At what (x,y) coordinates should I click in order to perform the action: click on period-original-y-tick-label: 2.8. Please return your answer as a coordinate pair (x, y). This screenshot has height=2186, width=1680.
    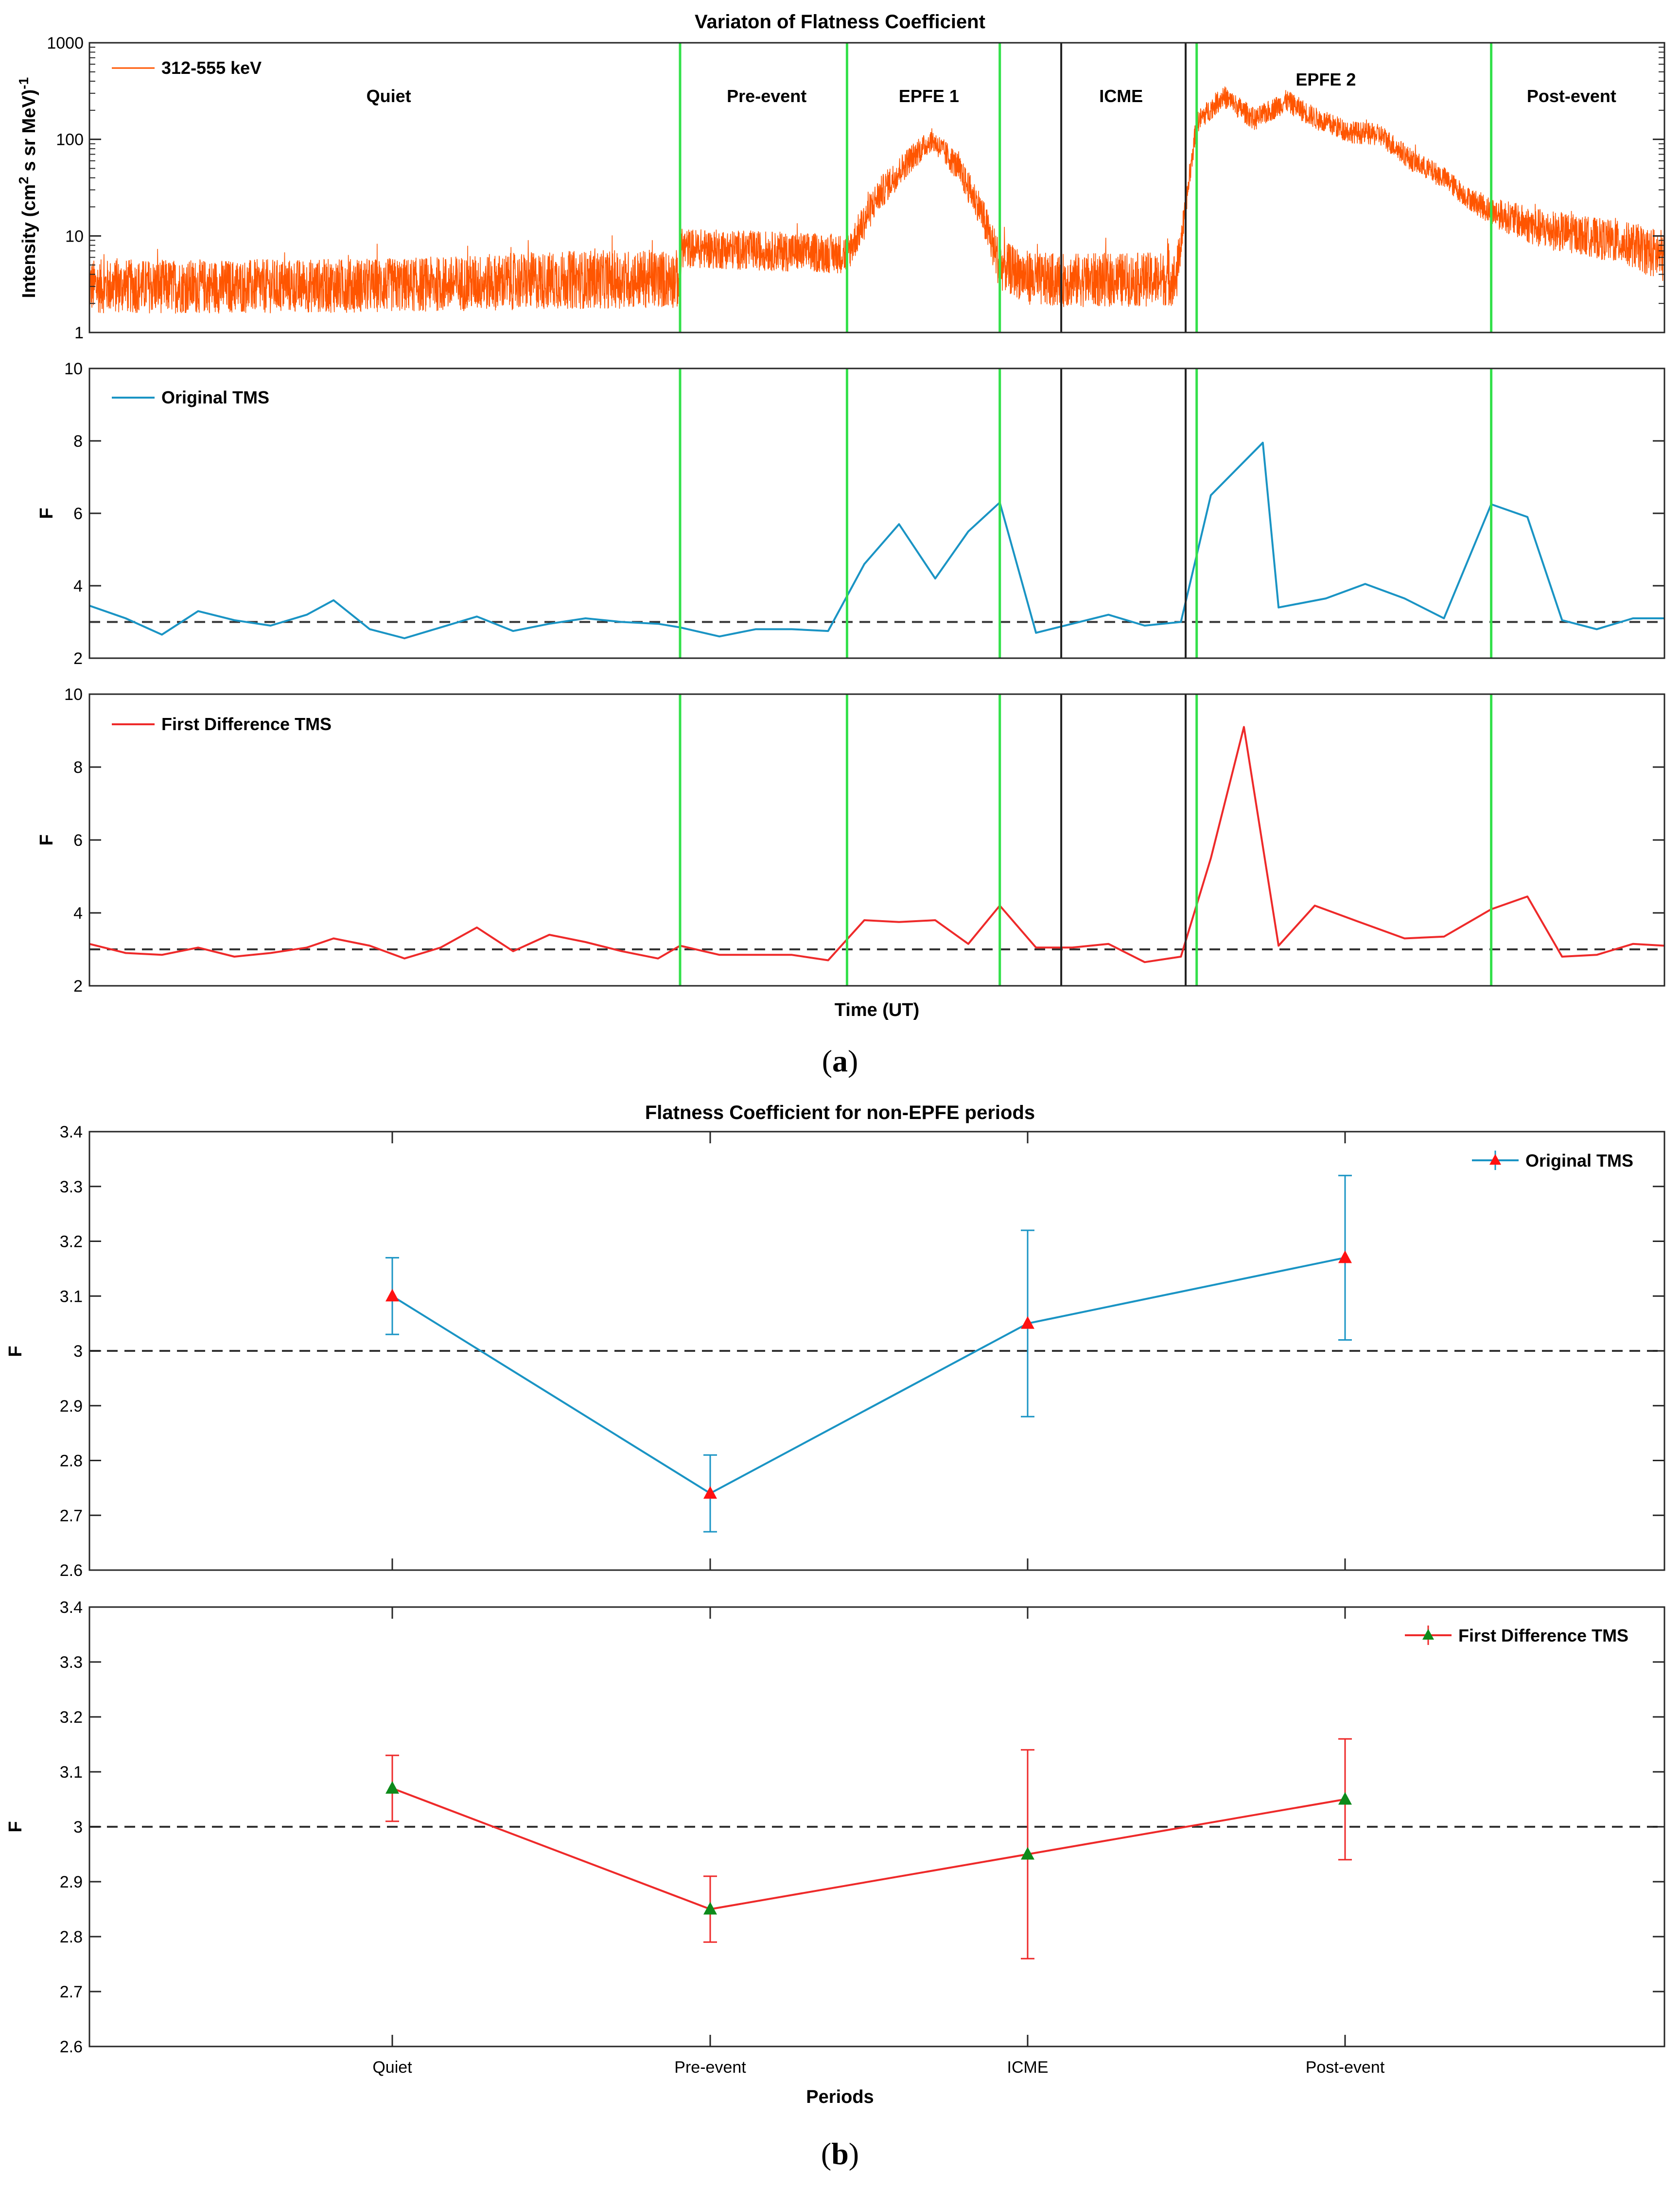
    Looking at the image, I should click on (71, 1461).